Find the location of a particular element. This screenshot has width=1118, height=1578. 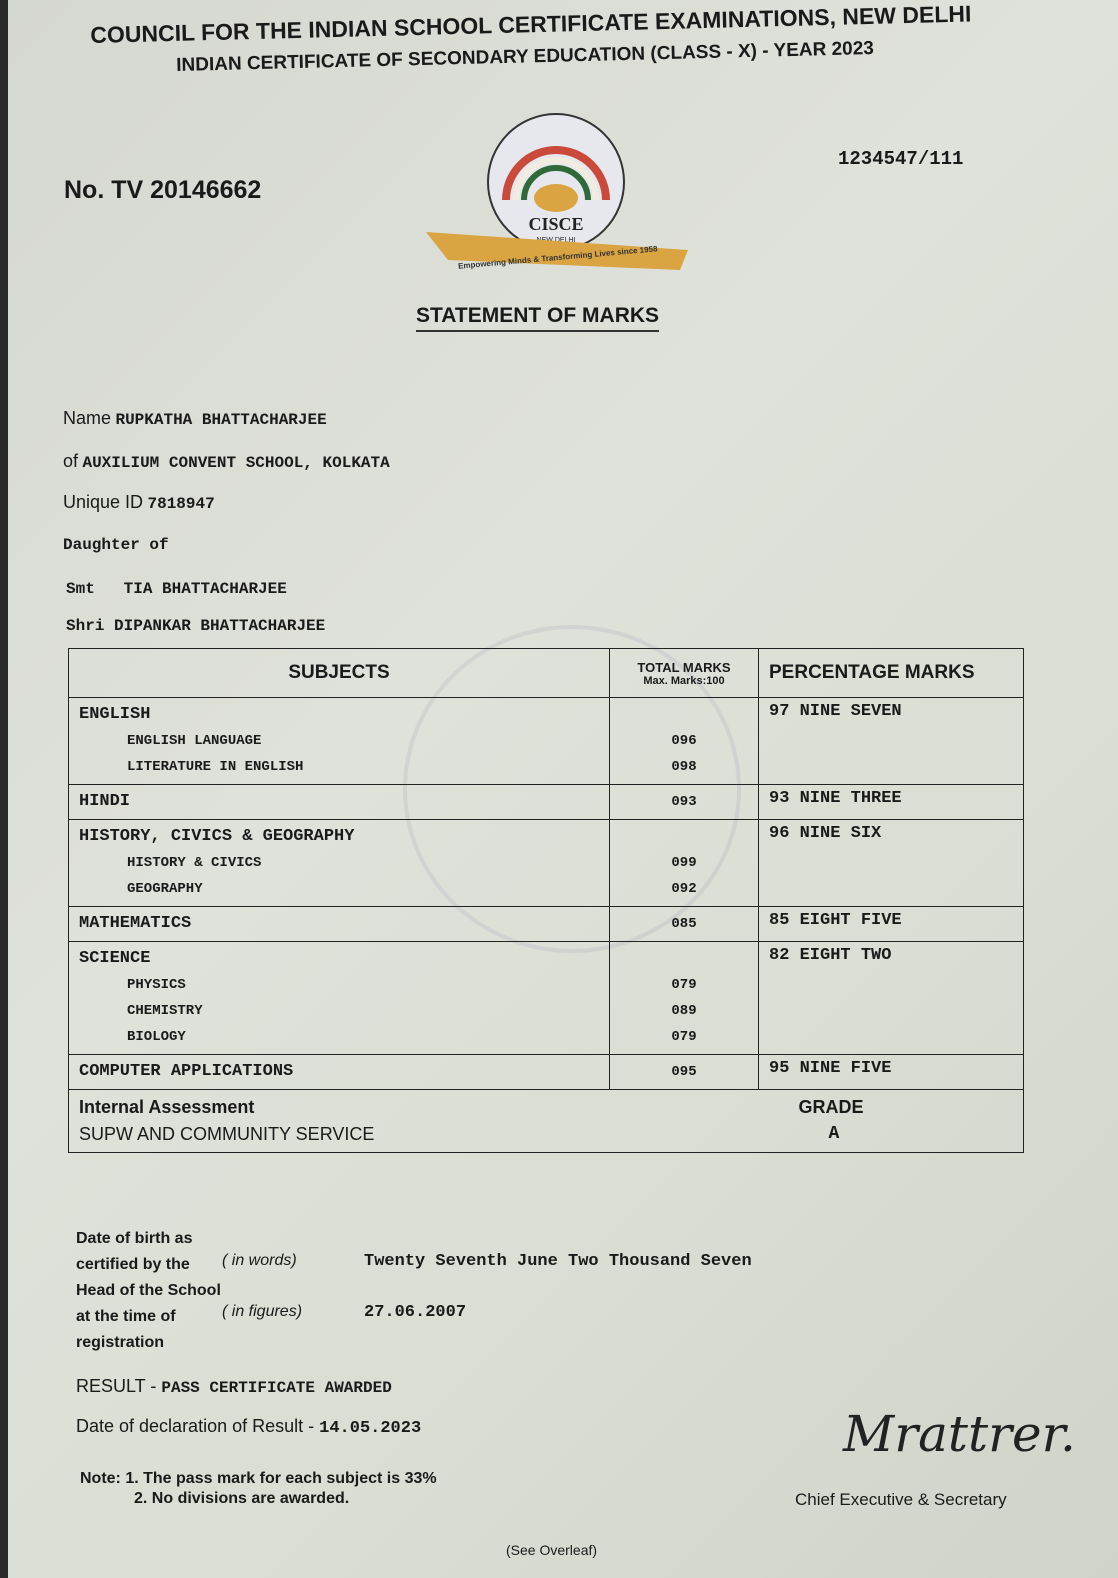

declaration-date: 14.05.2023 is located at coordinates (370, 1428).